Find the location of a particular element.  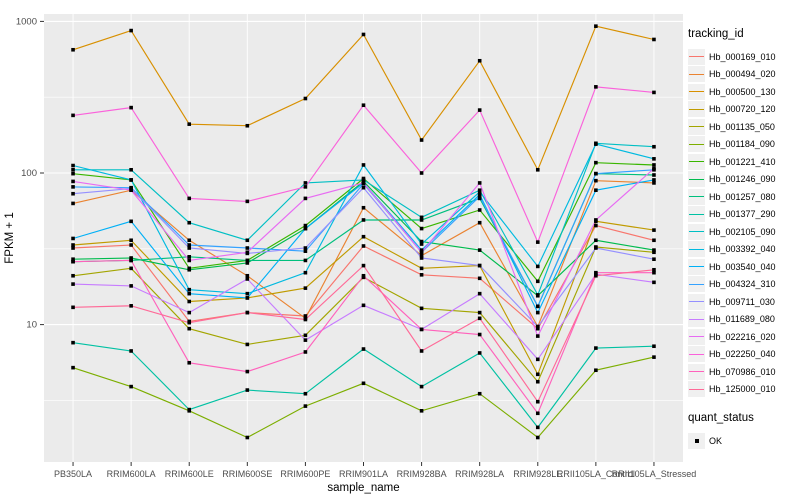

legend-label: Hb_001135_050 is located at coordinates (742, 126).